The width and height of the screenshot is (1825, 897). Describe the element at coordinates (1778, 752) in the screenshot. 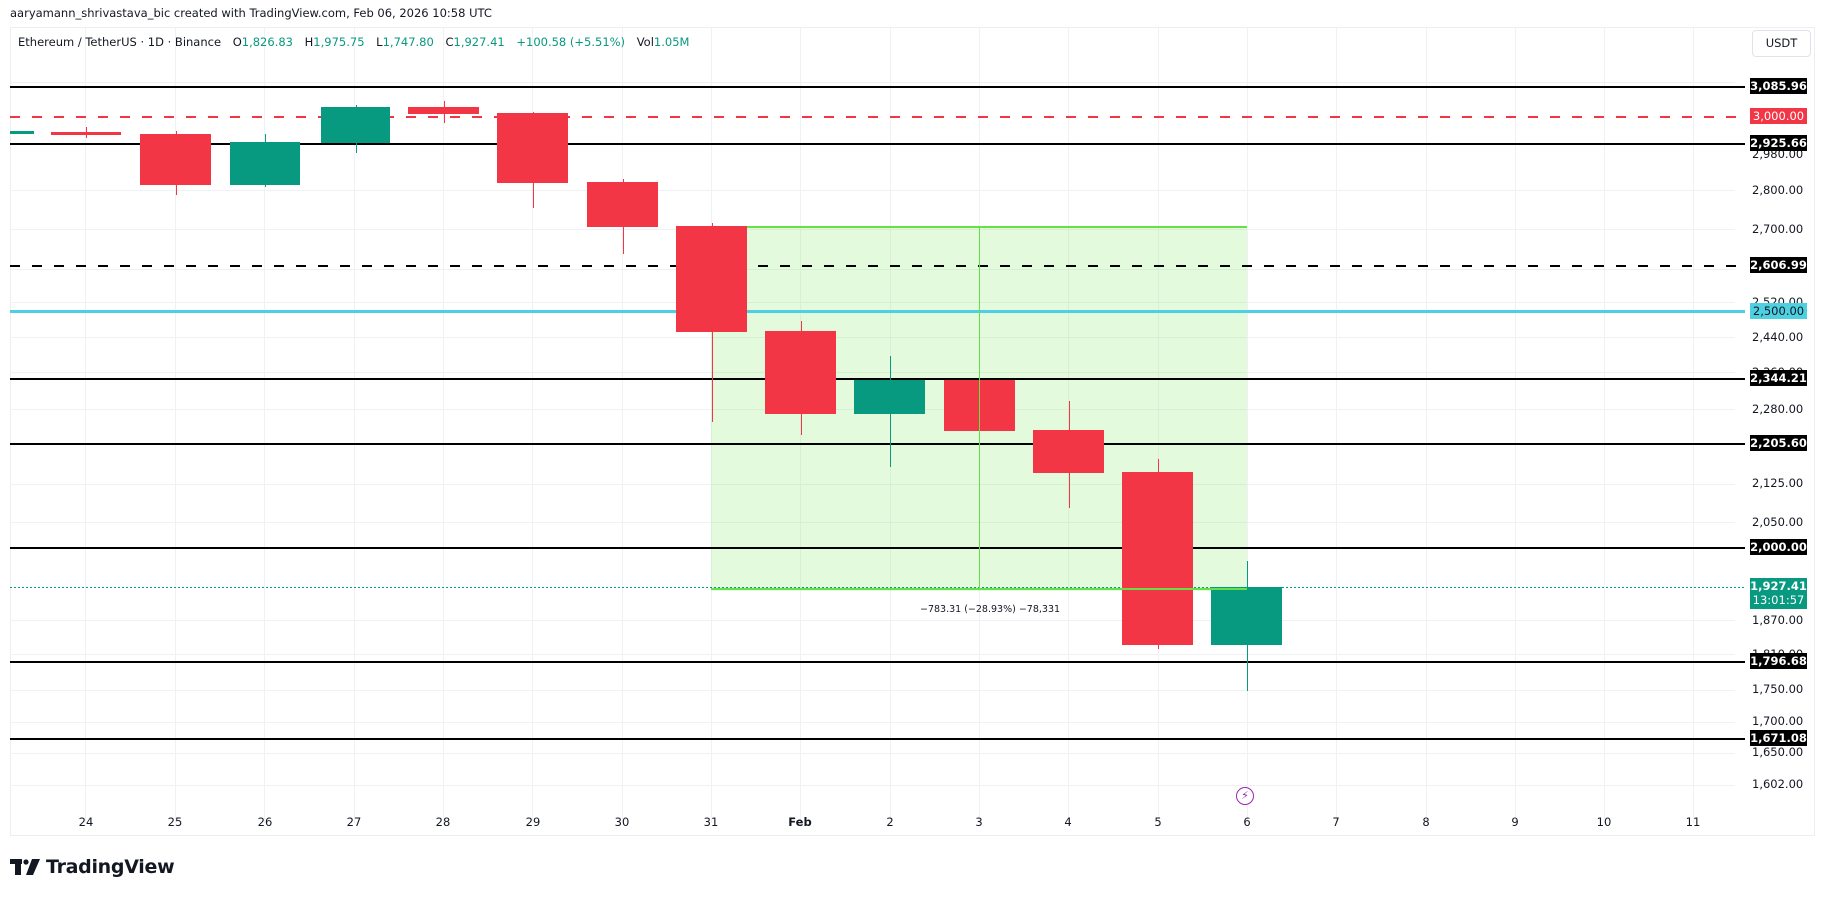

I see `price-tick: 1,650.00` at that location.